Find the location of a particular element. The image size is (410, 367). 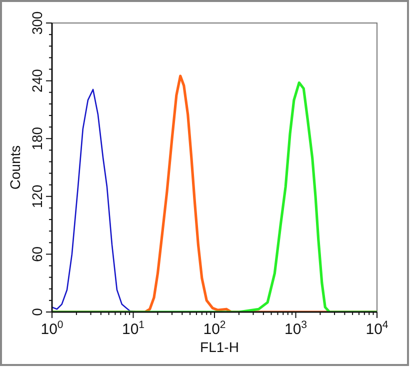

y-tick-label: 120 is located at coordinates (37, 196).